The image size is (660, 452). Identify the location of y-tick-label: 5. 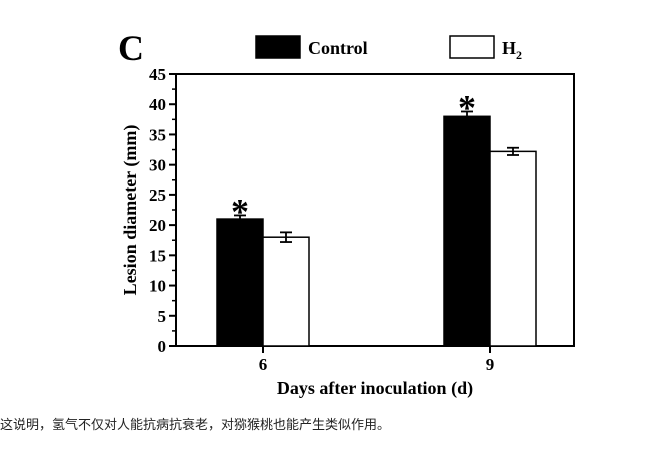
(162, 316).